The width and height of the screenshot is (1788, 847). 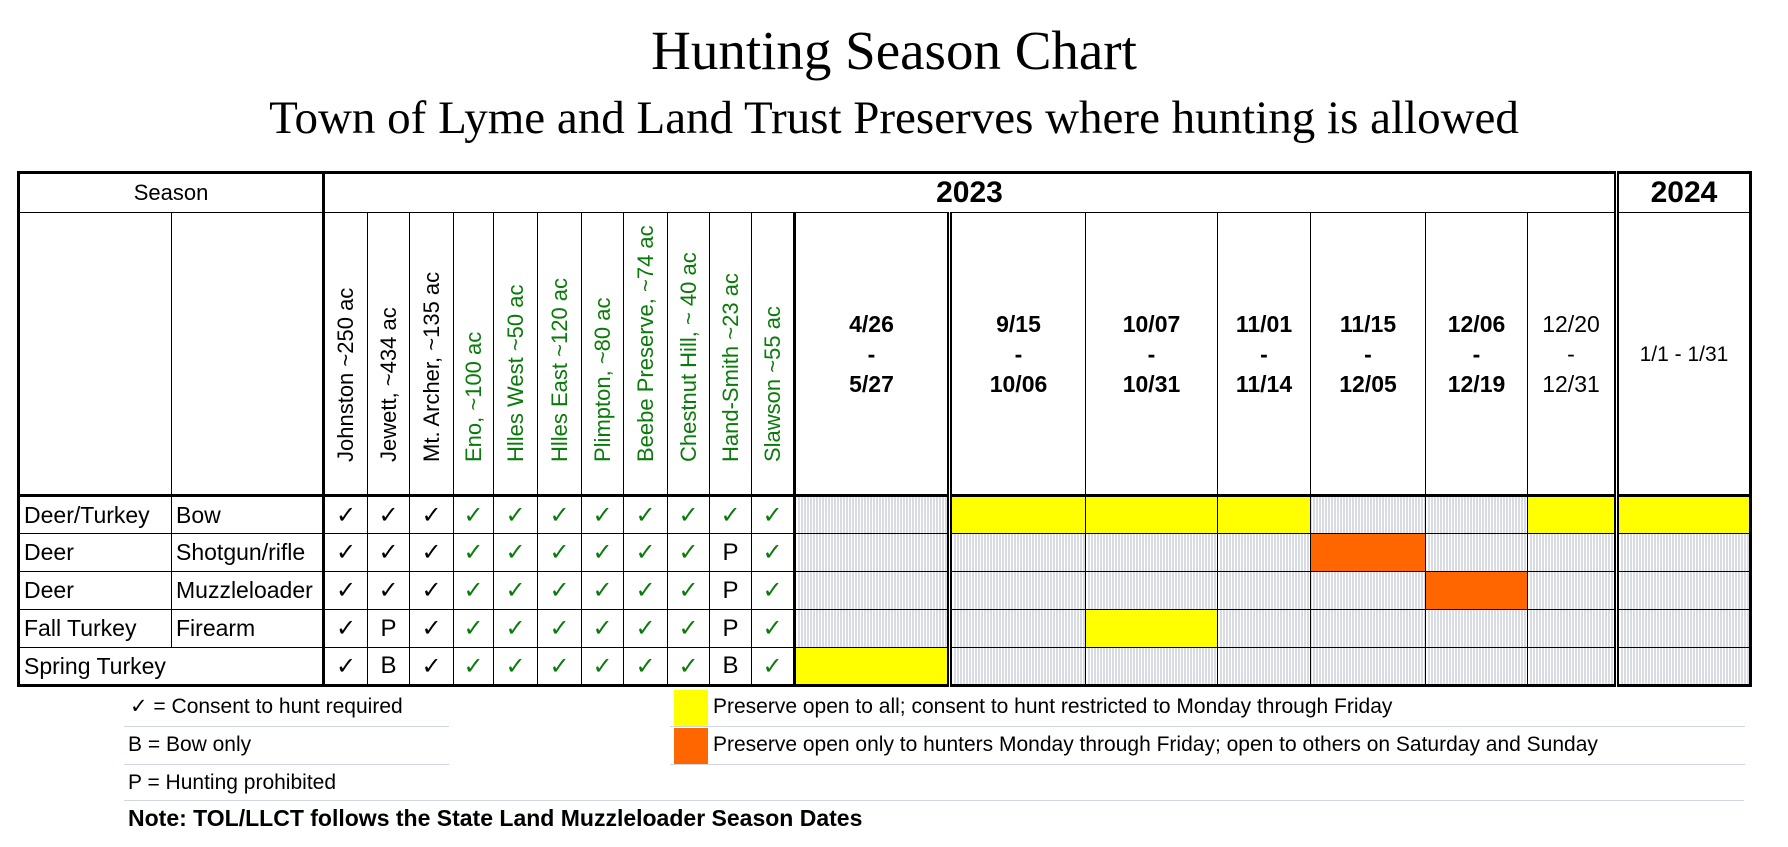 I want to click on preserve-name: Chestnut Hill, ~ 40 ac, so click(x=688, y=357).